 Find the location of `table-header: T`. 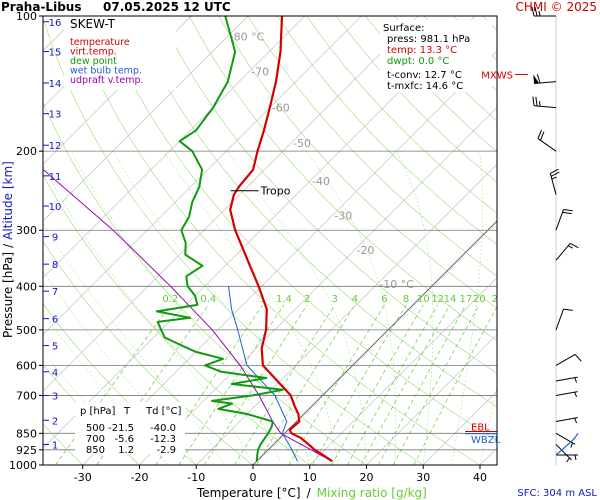

table-header: T is located at coordinates (127, 411).